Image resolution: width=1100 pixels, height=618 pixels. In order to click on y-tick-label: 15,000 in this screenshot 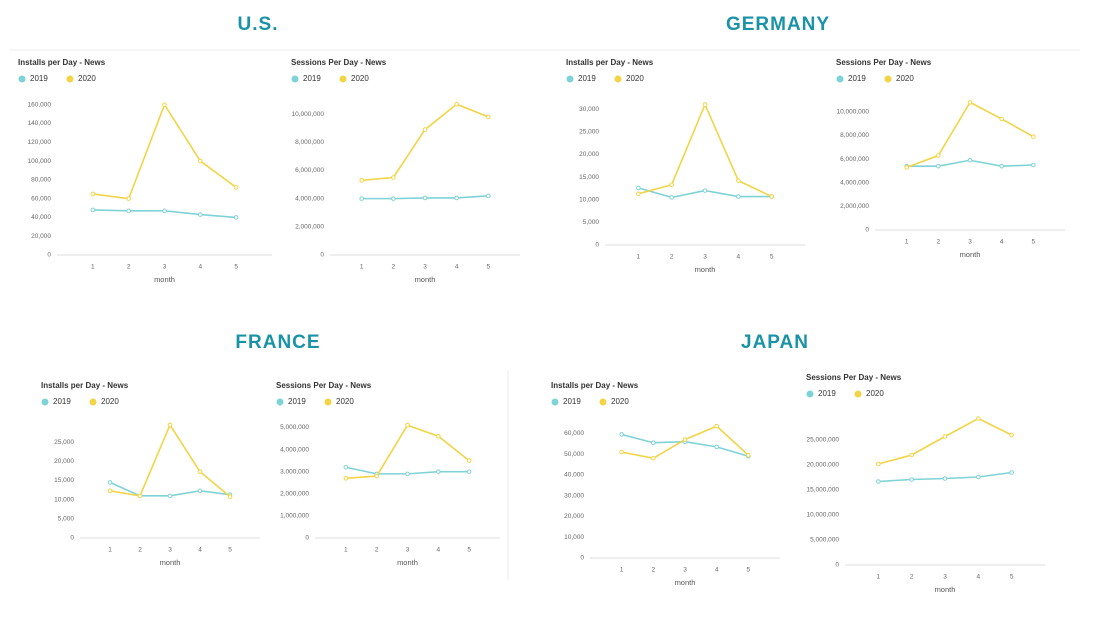, I will do `click(64, 480)`.